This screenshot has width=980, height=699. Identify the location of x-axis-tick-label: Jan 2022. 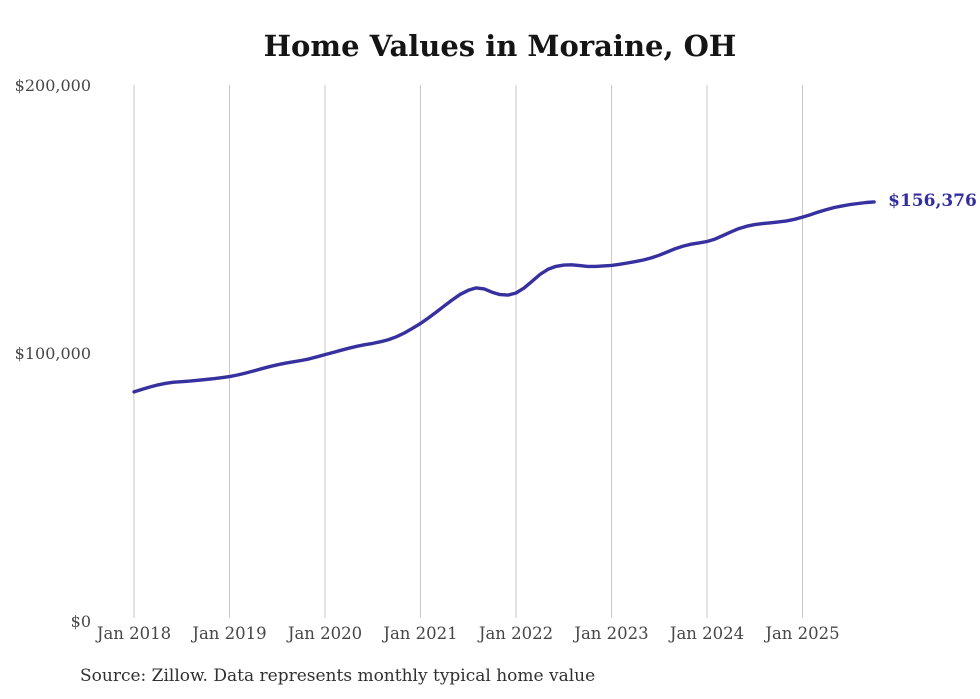
(516, 633).